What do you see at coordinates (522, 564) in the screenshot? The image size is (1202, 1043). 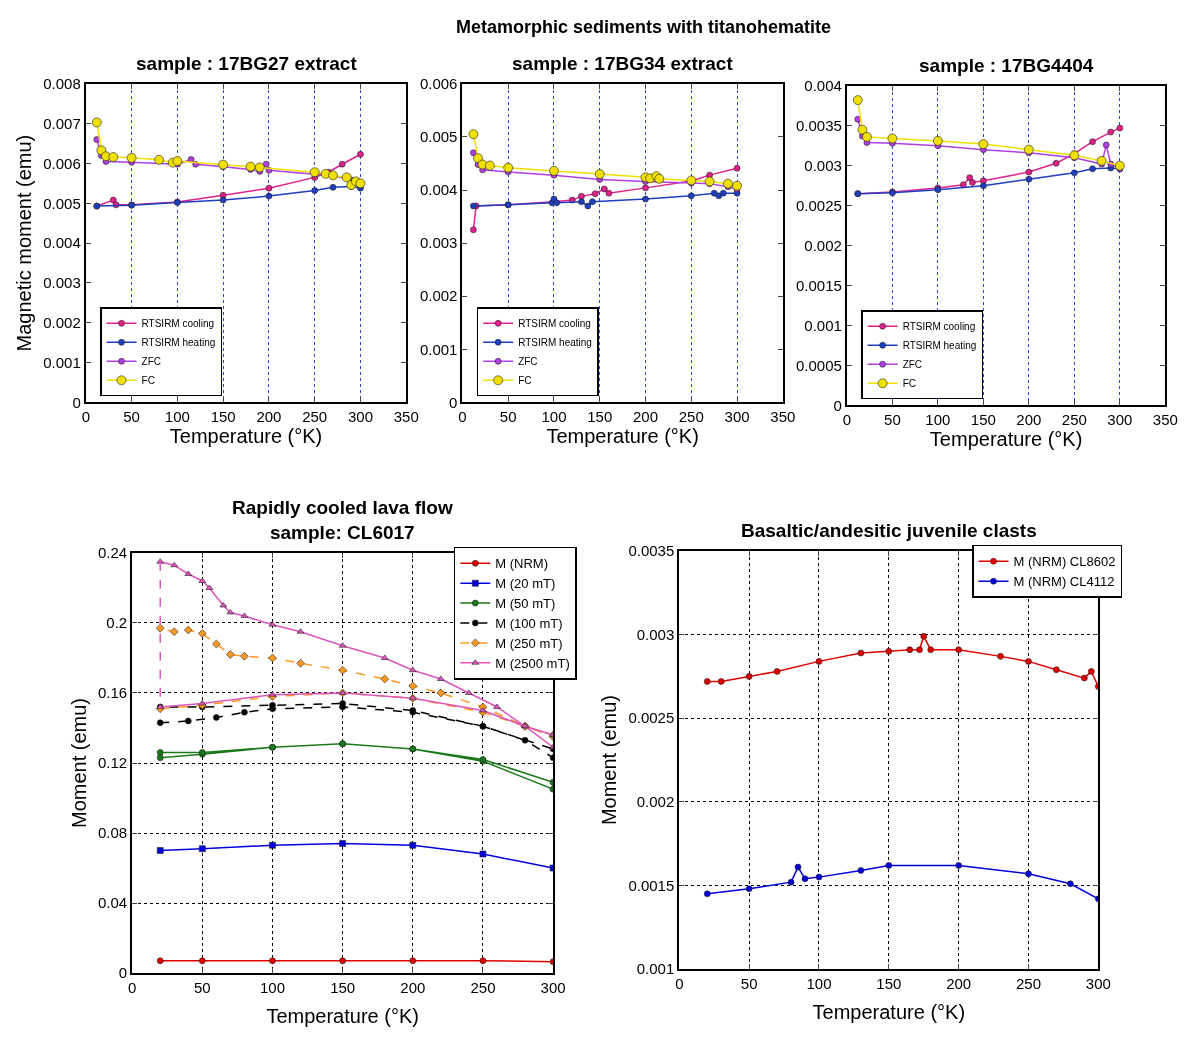 I see `legend-label: M (NRM)` at bounding box center [522, 564].